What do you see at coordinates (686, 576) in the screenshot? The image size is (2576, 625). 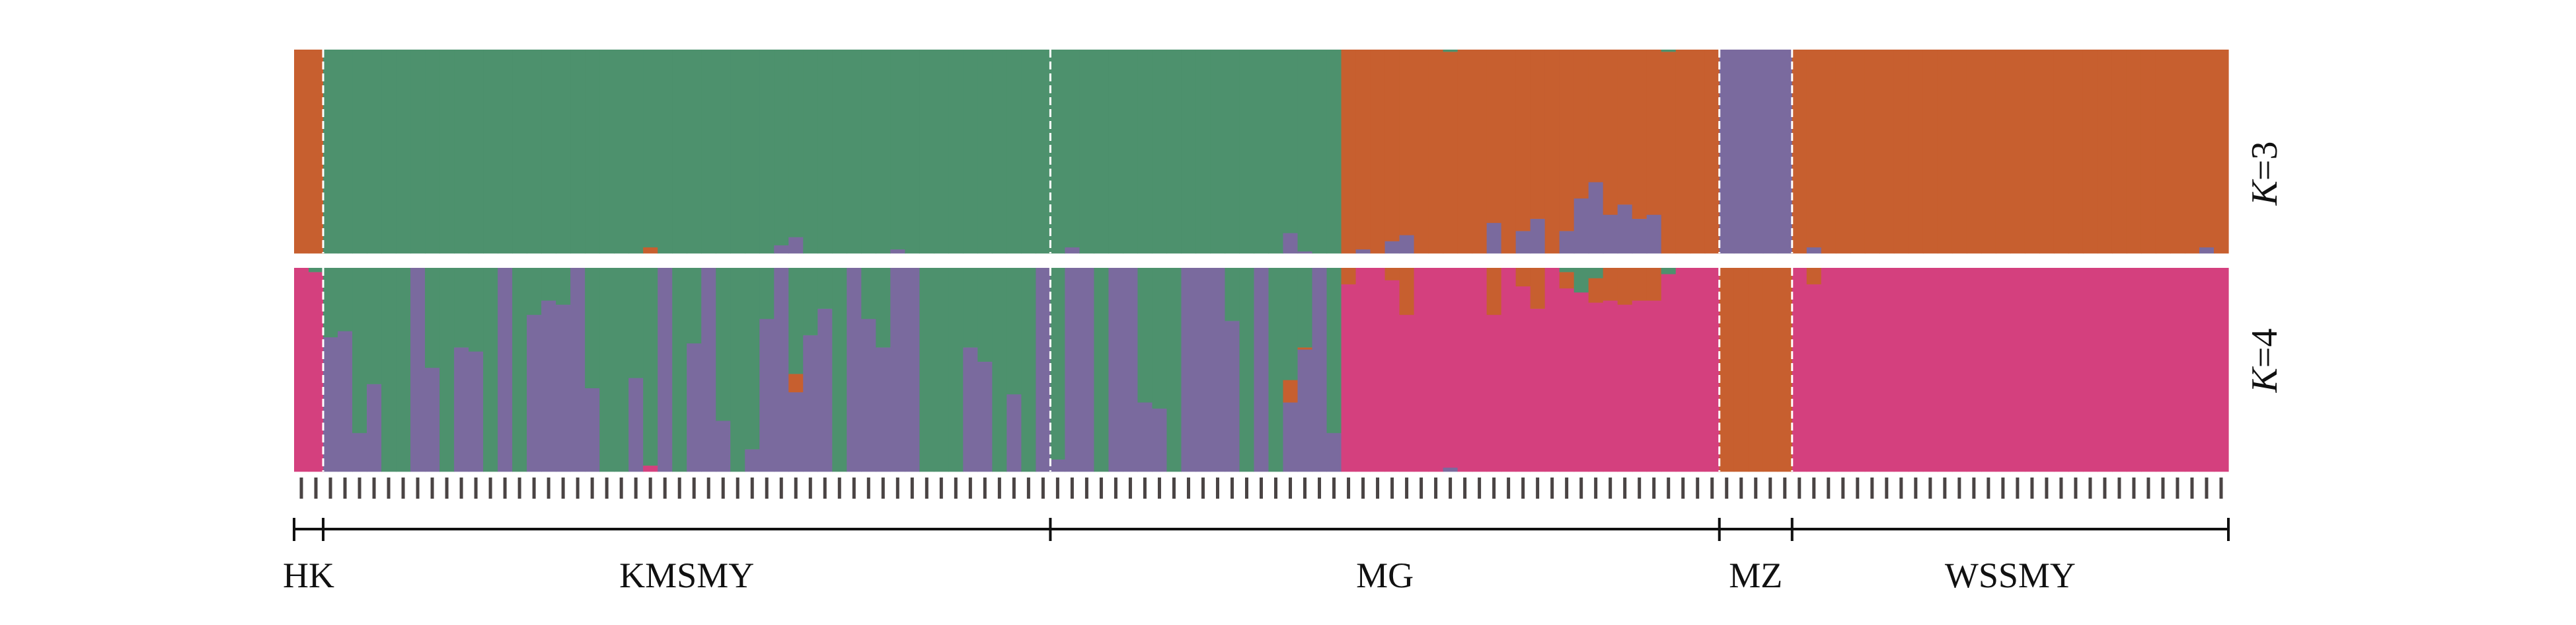 I see `population-label: KMSMY` at bounding box center [686, 576].